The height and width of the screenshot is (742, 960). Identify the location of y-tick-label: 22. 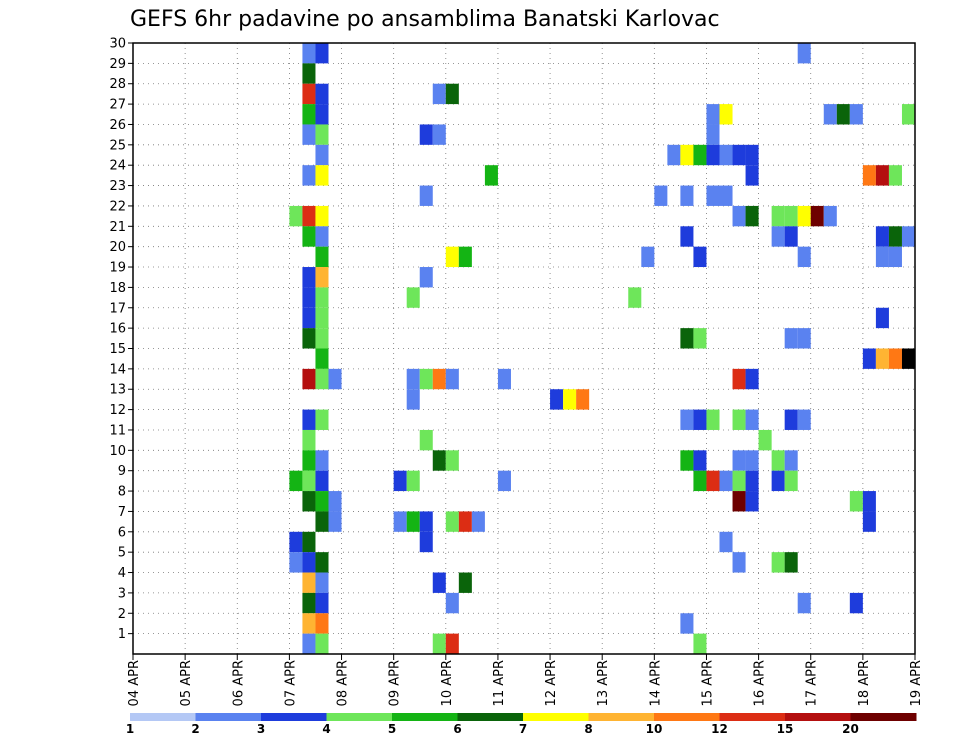
(117, 206).